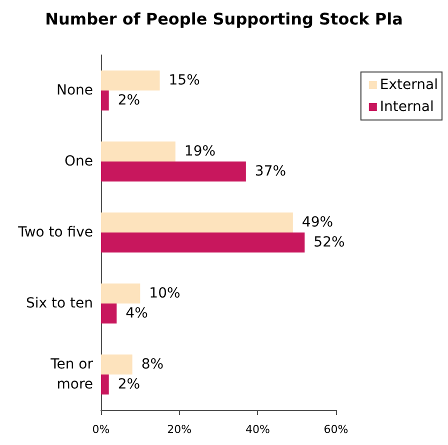  What do you see at coordinates (184, 80) in the screenshot?
I see `data-label: 15%` at bounding box center [184, 80].